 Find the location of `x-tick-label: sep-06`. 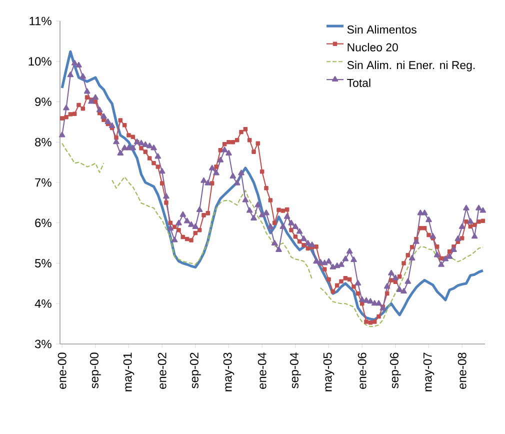

x-tick-label: sep-06 is located at coordinates (395, 370).